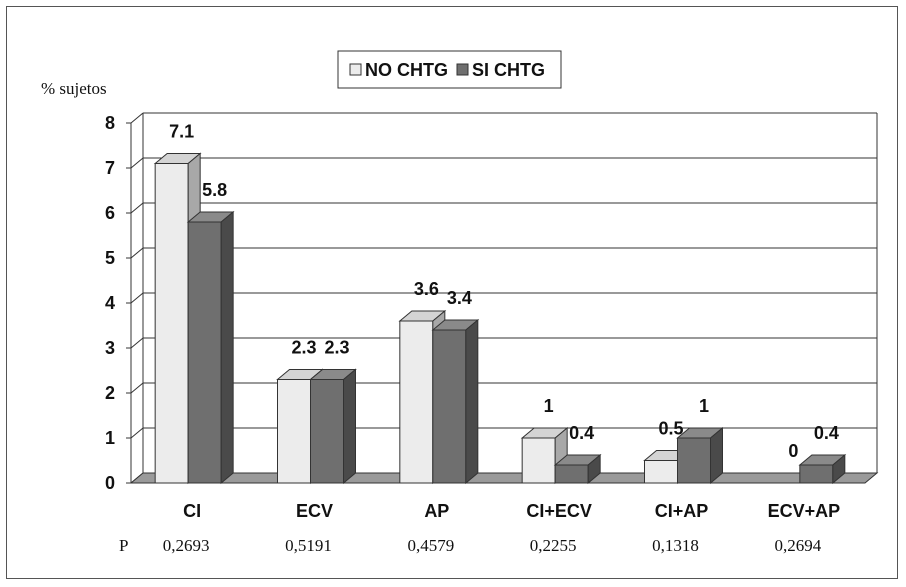  What do you see at coordinates (110, 213) in the screenshot?
I see `y-tick-label: 6` at bounding box center [110, 213].